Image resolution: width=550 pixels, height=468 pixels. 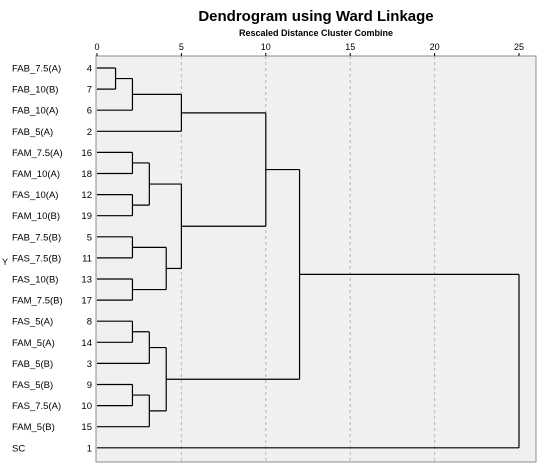 What do you see at coordinates (36, 69) in the screenshot?
I see `leaf-label: FAB_7.5(A)` at bounding box center [36, 69].